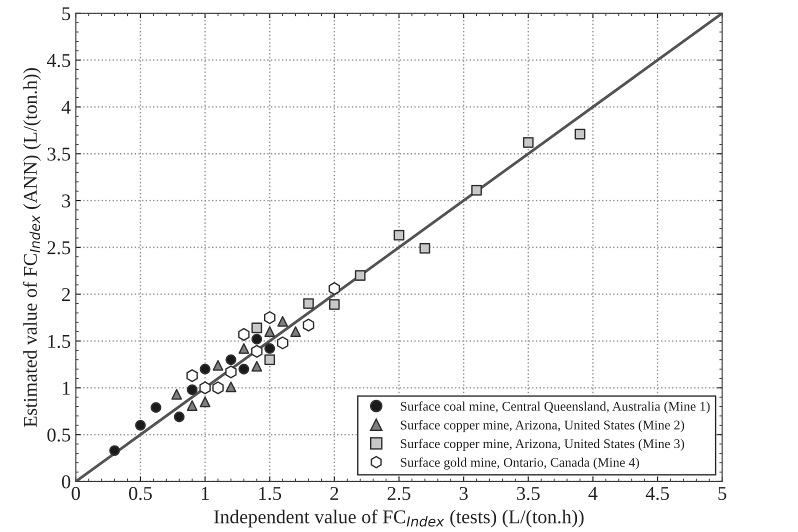  What do you see at coordinates (58, 435) in the screenshot?
I see `y-tick-label: 0.5` at bounding box center [58, 435].